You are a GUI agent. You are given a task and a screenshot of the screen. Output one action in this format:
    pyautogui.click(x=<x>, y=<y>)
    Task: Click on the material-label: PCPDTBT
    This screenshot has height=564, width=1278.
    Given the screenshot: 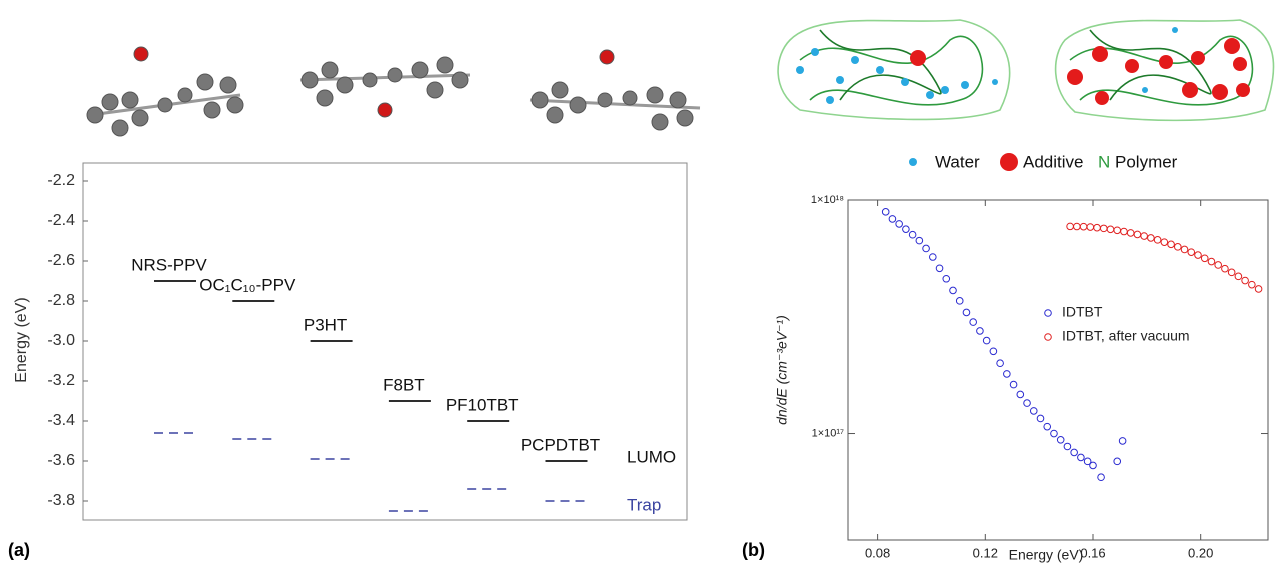 What is the action you would take?
    pyautogui.click(x=560, y=444)
    